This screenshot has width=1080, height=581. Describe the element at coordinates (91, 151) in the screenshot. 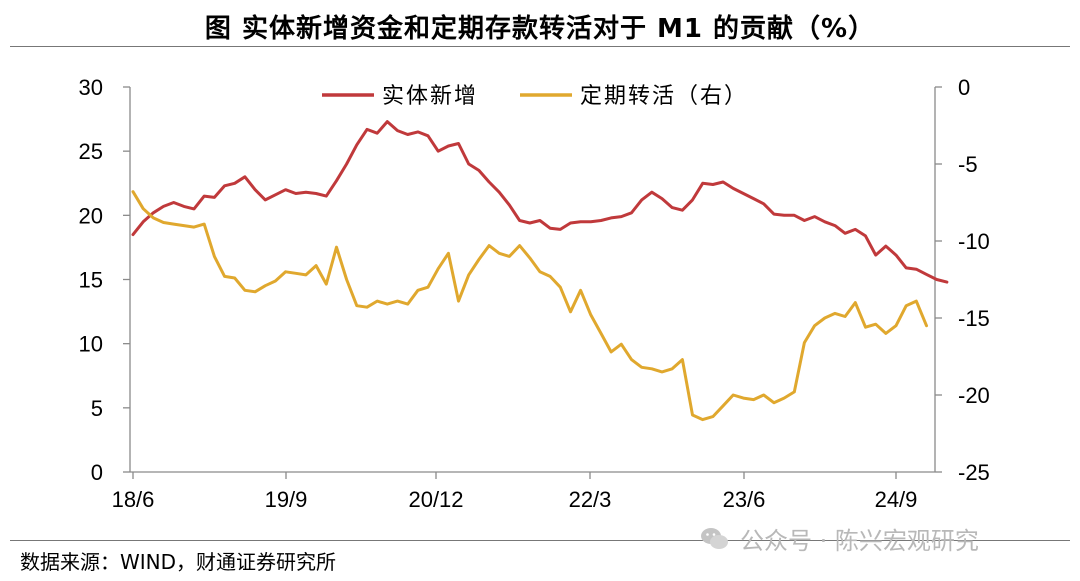

I see `left-tick-label: 25` at that location.